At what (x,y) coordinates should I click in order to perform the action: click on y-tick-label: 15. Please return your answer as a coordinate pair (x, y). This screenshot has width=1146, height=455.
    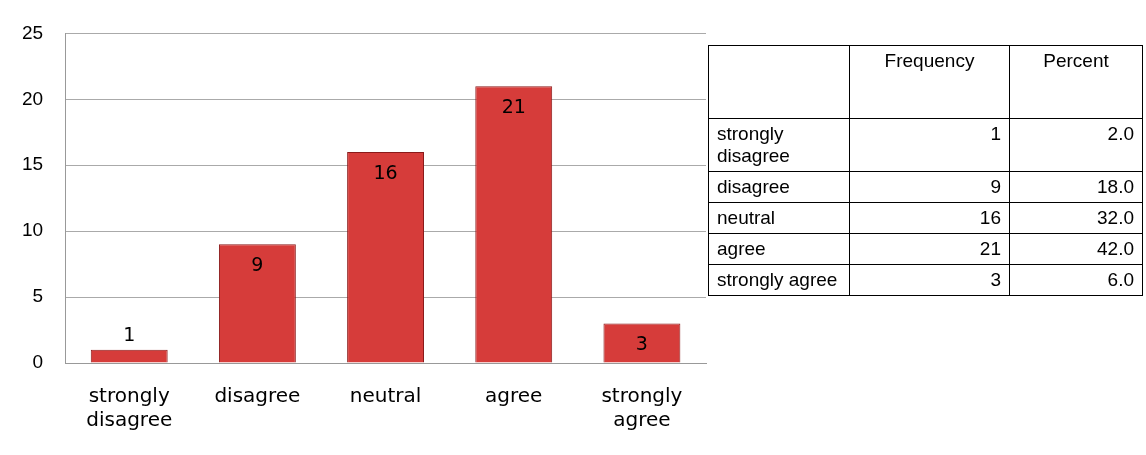
    Looking at the image, I should click on (32, 164).